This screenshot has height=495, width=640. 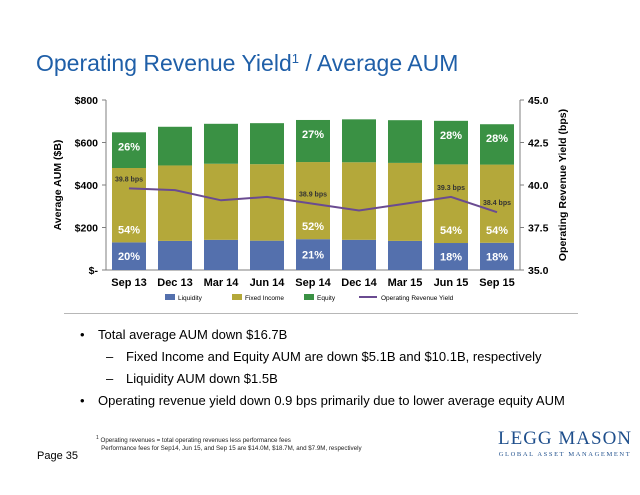 What do you see at coordinates (58, 185) in the screenshot?
I see `y-axis-title: Average AUM ($B)` at bounding box center [58, 185].